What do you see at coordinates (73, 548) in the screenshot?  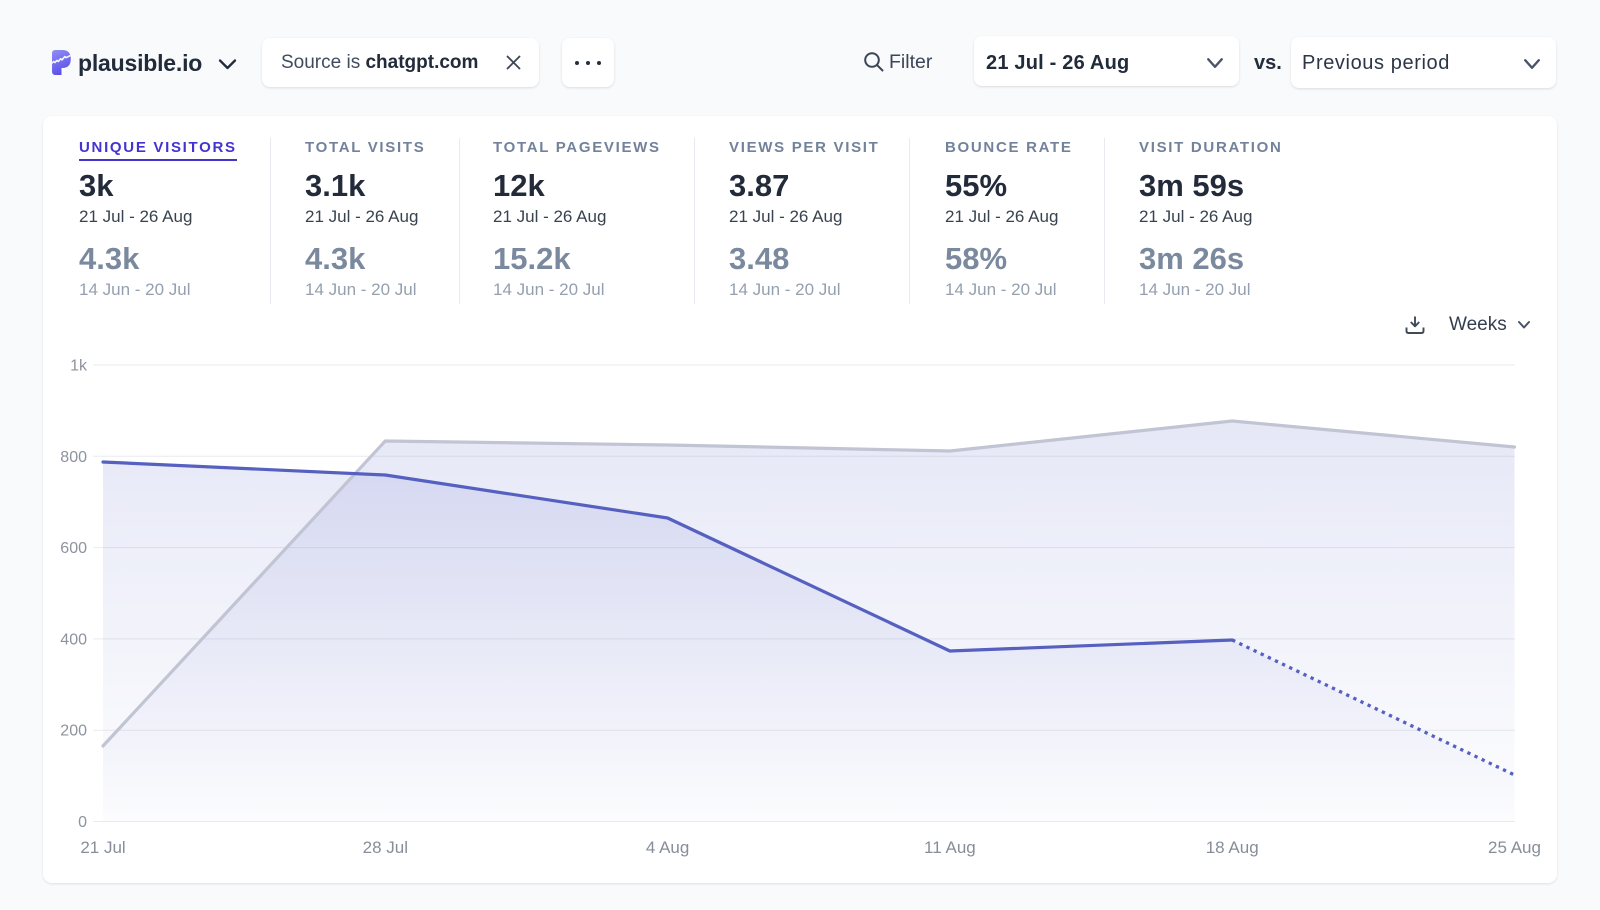 I see `svg-text: 600` at bounding box center [73, 548].